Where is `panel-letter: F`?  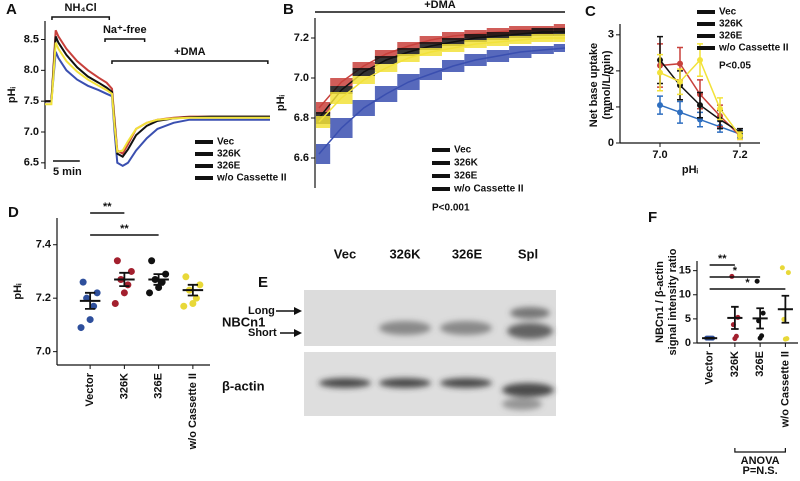 panel-letter: F is located at coordinates (652, 217).